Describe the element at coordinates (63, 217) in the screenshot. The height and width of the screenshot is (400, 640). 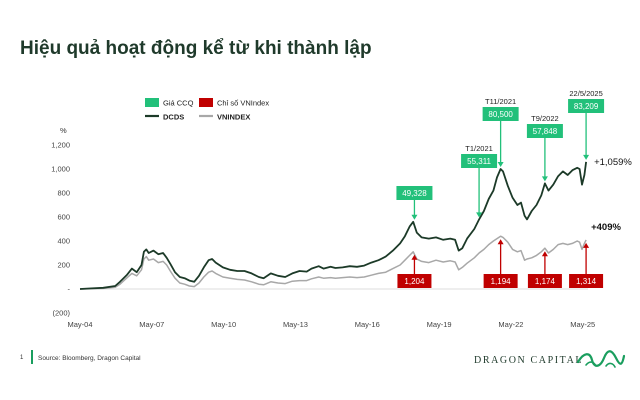
I see `y-tick-label: 600` at that location.